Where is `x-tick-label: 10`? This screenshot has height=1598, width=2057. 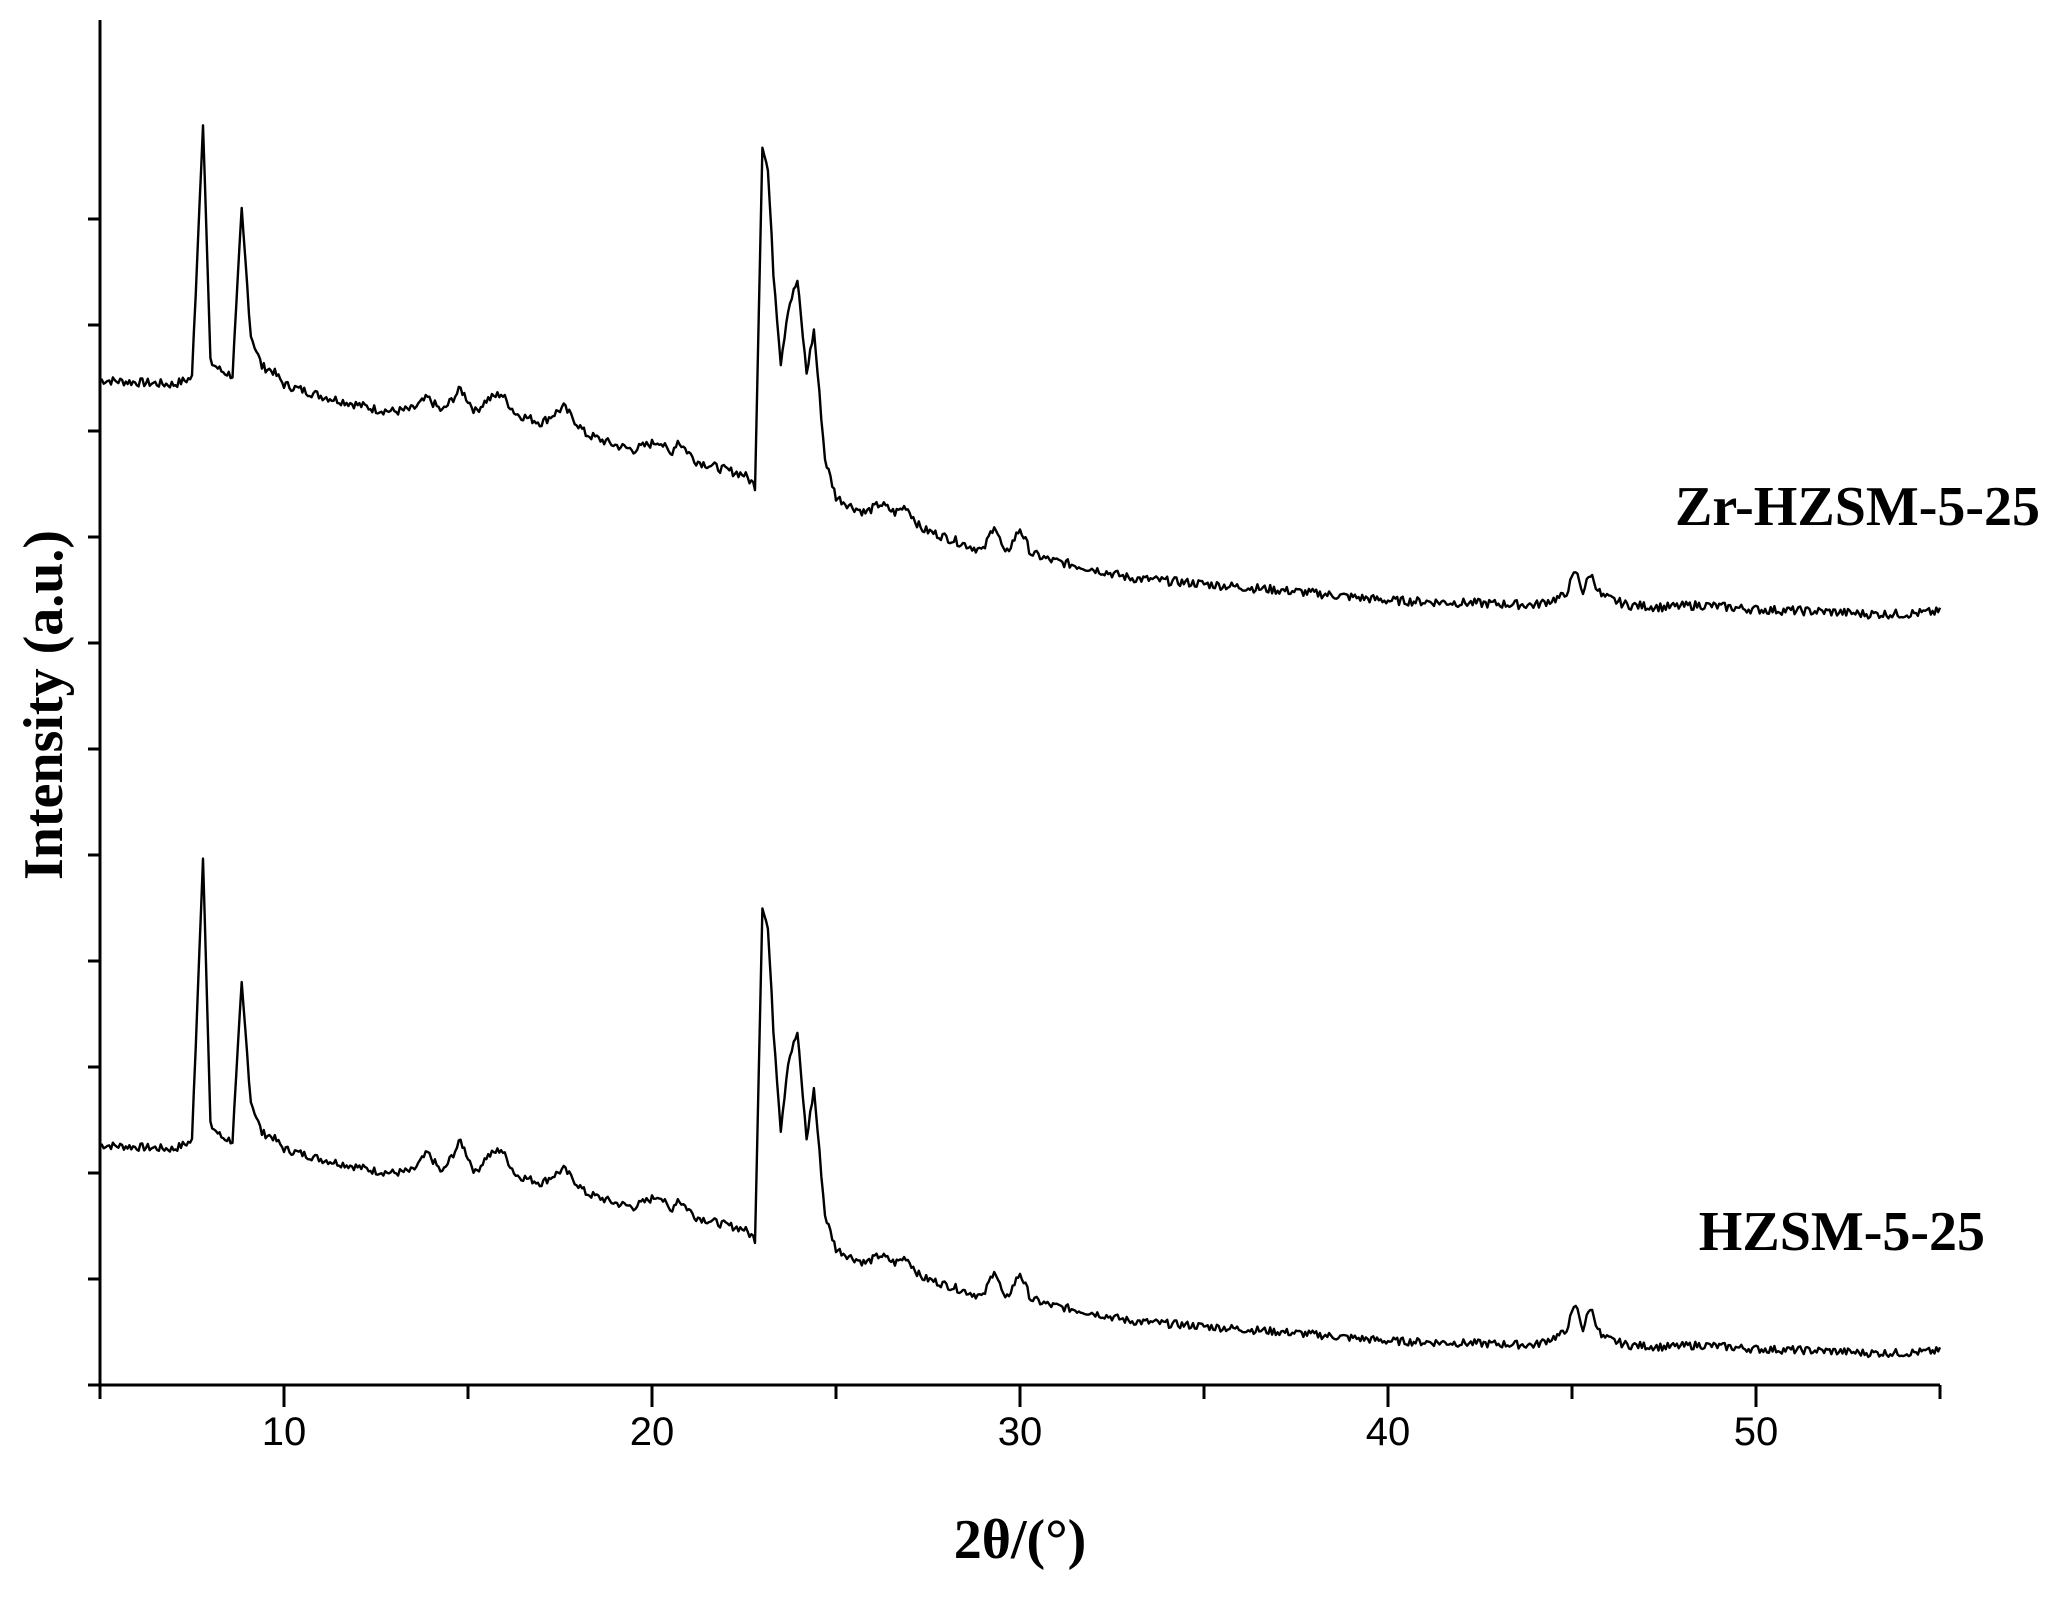 x-tick-label: 10 is located at coordinates (284, 1432).